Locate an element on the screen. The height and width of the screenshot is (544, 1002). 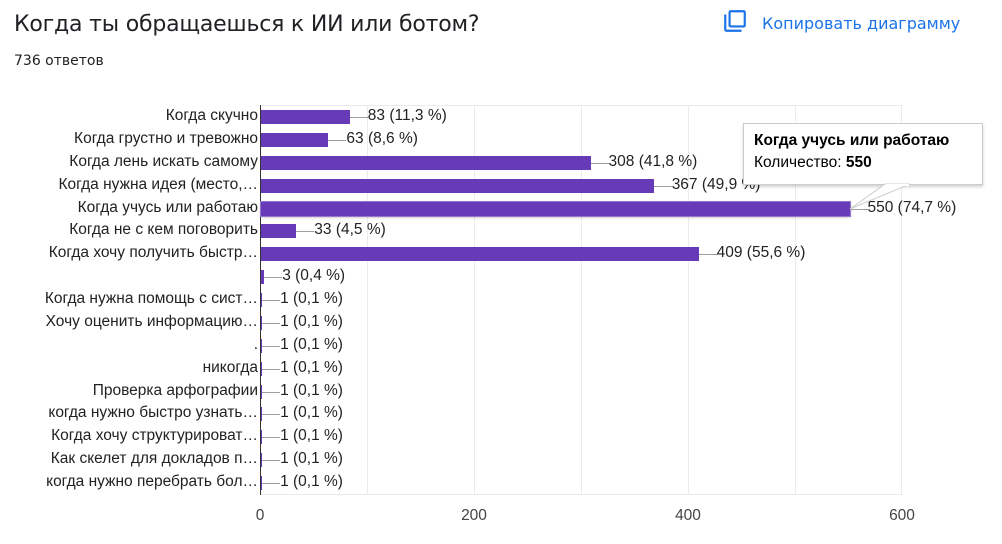
bar-row: Когда лень искать самому 308 (41,8 %) is located at coordinates (501, 162).